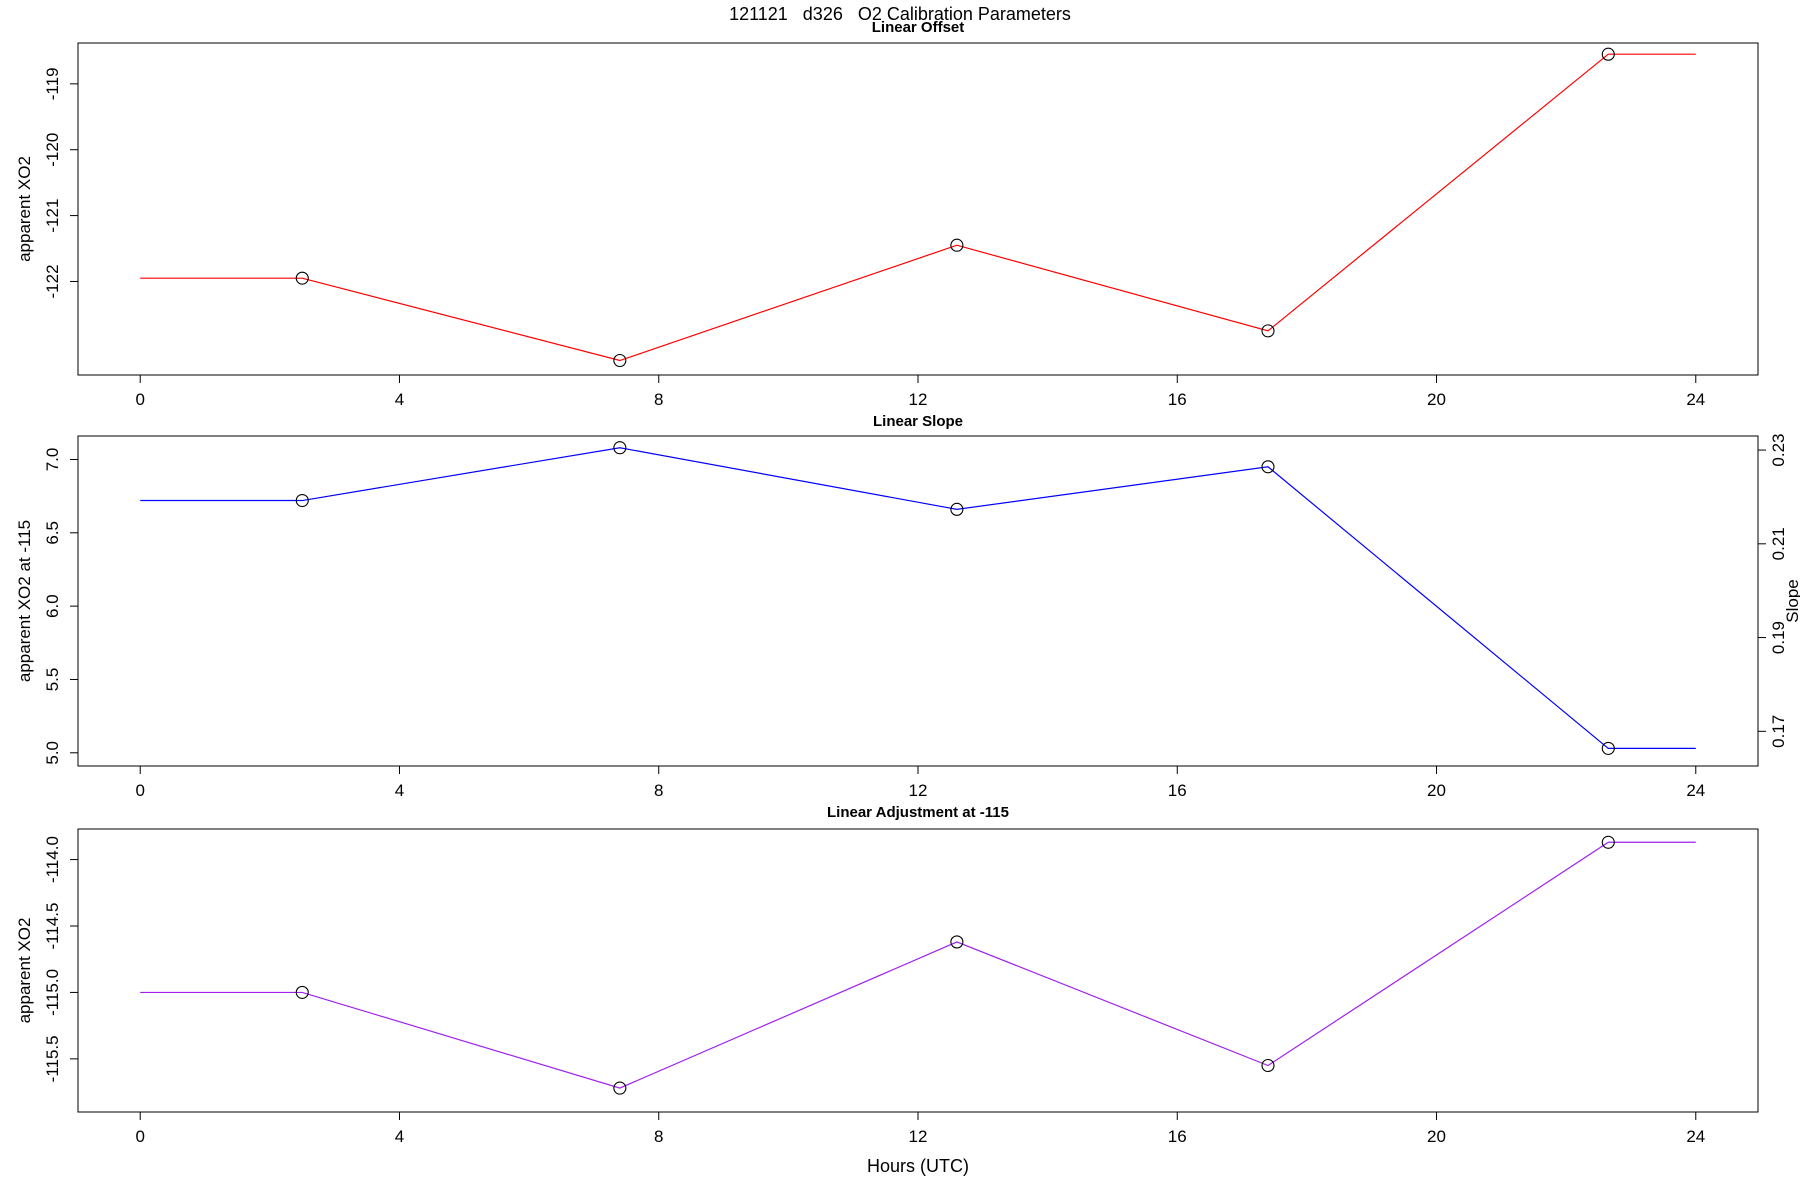  What do you see at coordinates (52, 606) in the screenshot?
I see `y-tick-label: 6.0` at bounding box center [52, 606].